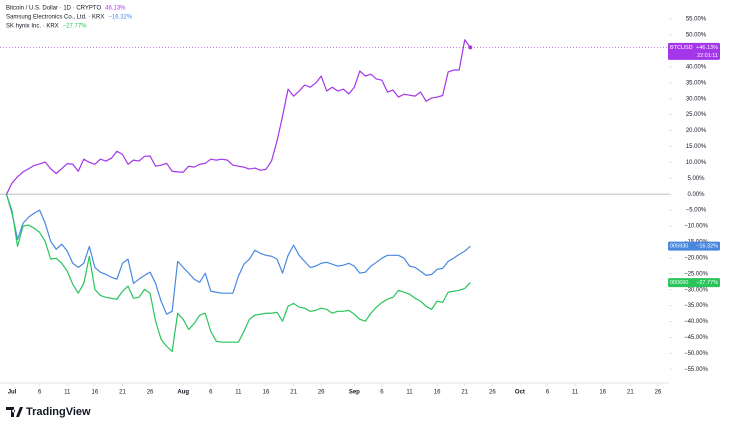  What do you see at coordinates (696, 322) in the screenshot?
I see `y-tick-label: −40.00%` at bounding box center [696, 322].